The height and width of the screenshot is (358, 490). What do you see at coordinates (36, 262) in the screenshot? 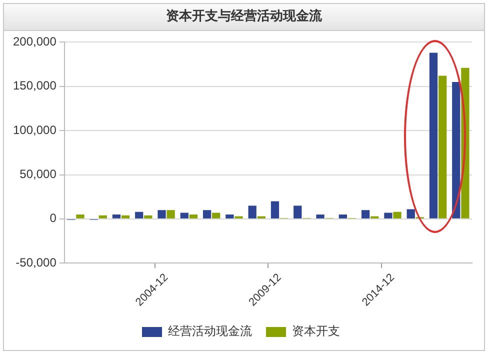
I see `y-tick-label: -50,000` at bounding box center [36, 262].